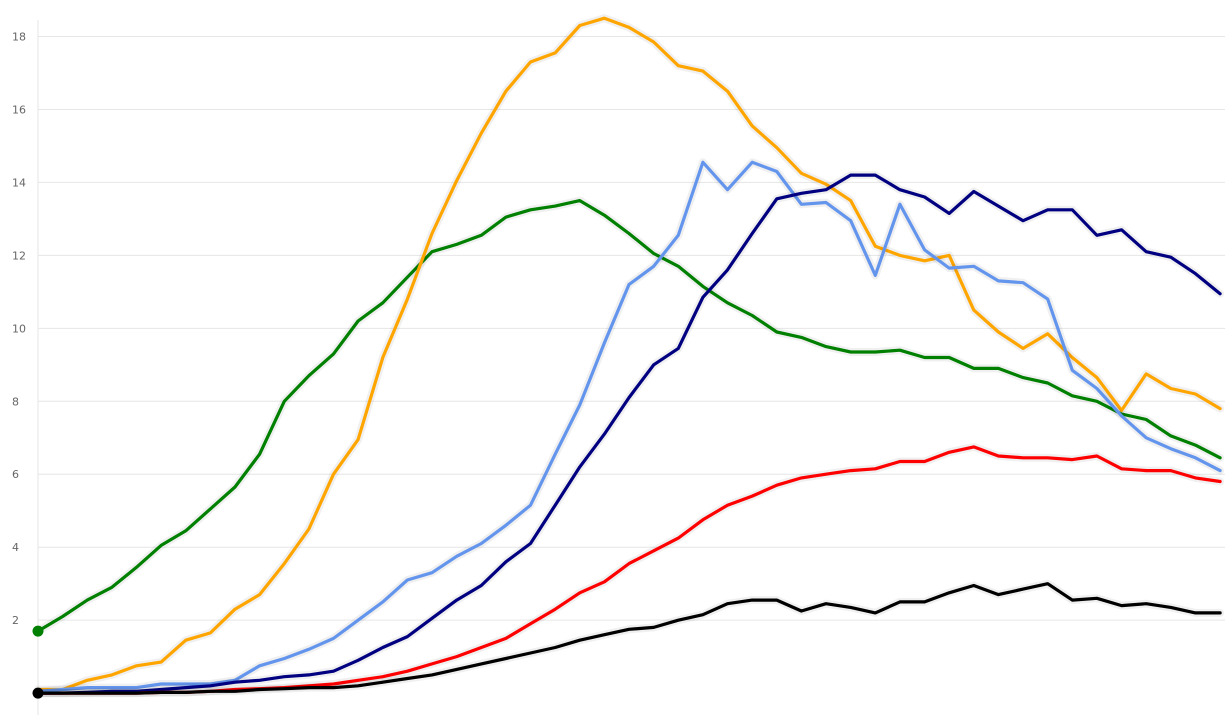 Image resolution: width=1225 pixels, height=715 pixels. What do you see at coordinates (19, 182) in the screenshot?
I see `y-tick-label-14: 14` at bounding box center [19, 182].